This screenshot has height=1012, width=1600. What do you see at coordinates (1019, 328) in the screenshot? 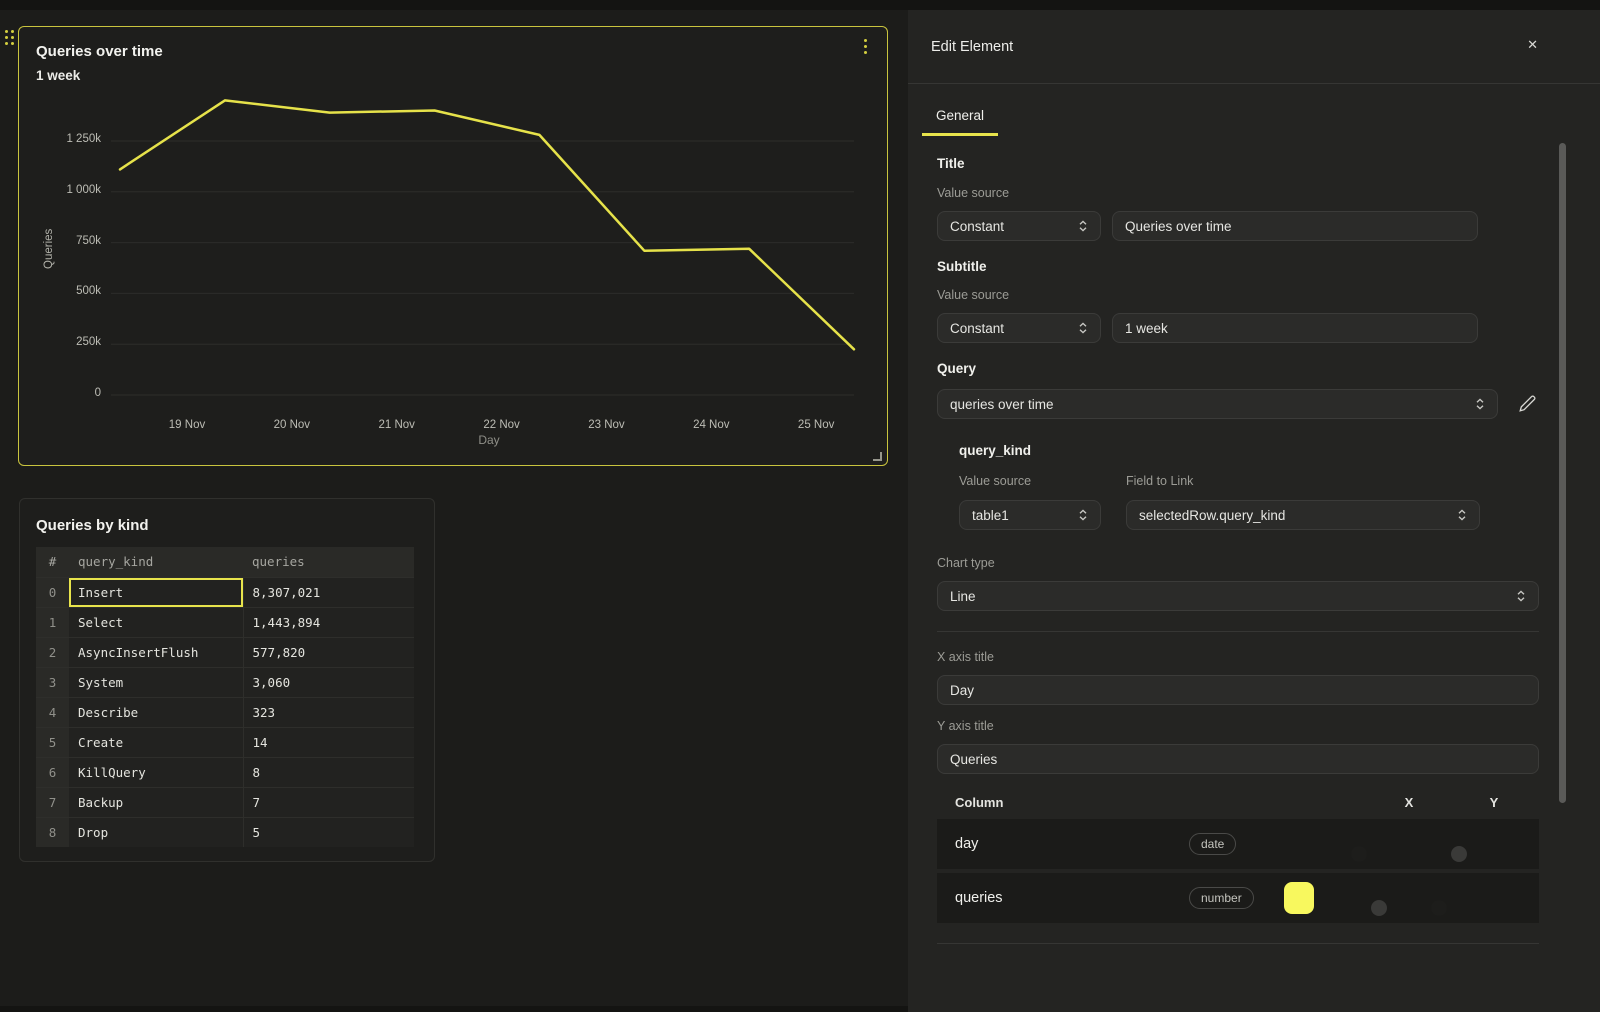
I see `subtitle-source-select: Constant` at bounding box center [1019, 328].